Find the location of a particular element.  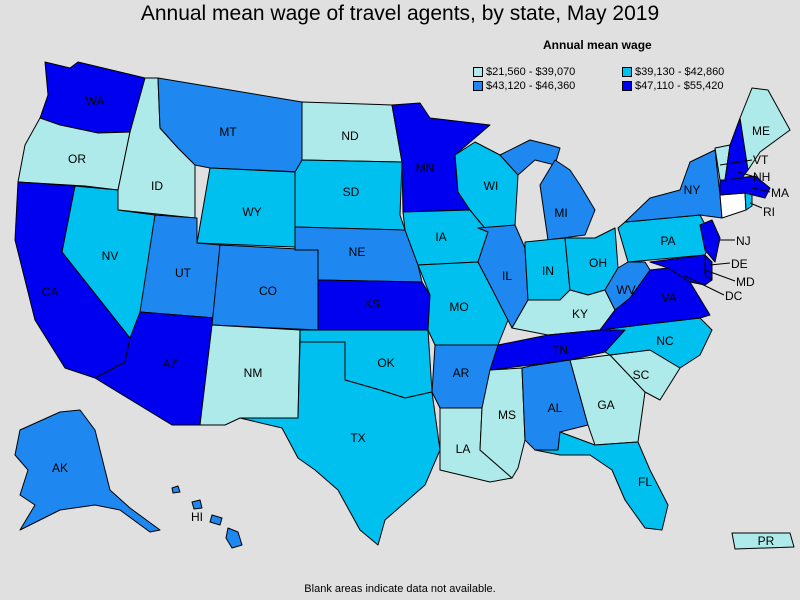

label-nc: NC is located at coordinates (665, 341).